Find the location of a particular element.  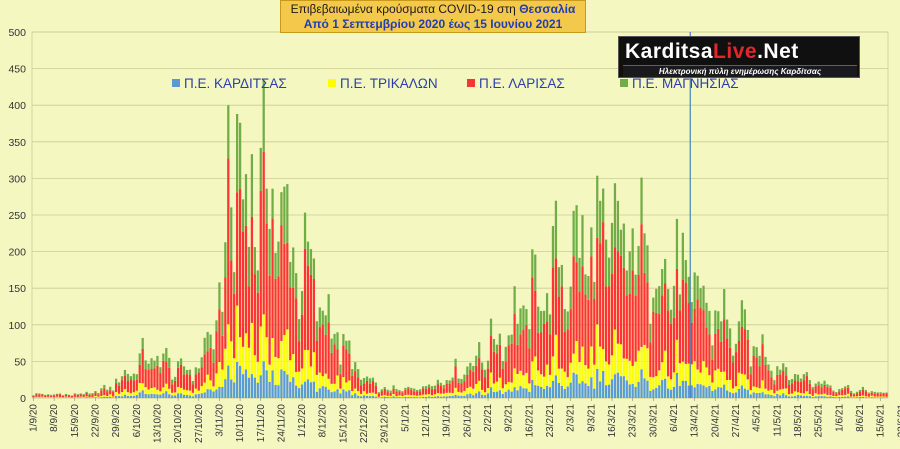

x-tick-label: 8/9/20 is located at coordinates (54, 418).